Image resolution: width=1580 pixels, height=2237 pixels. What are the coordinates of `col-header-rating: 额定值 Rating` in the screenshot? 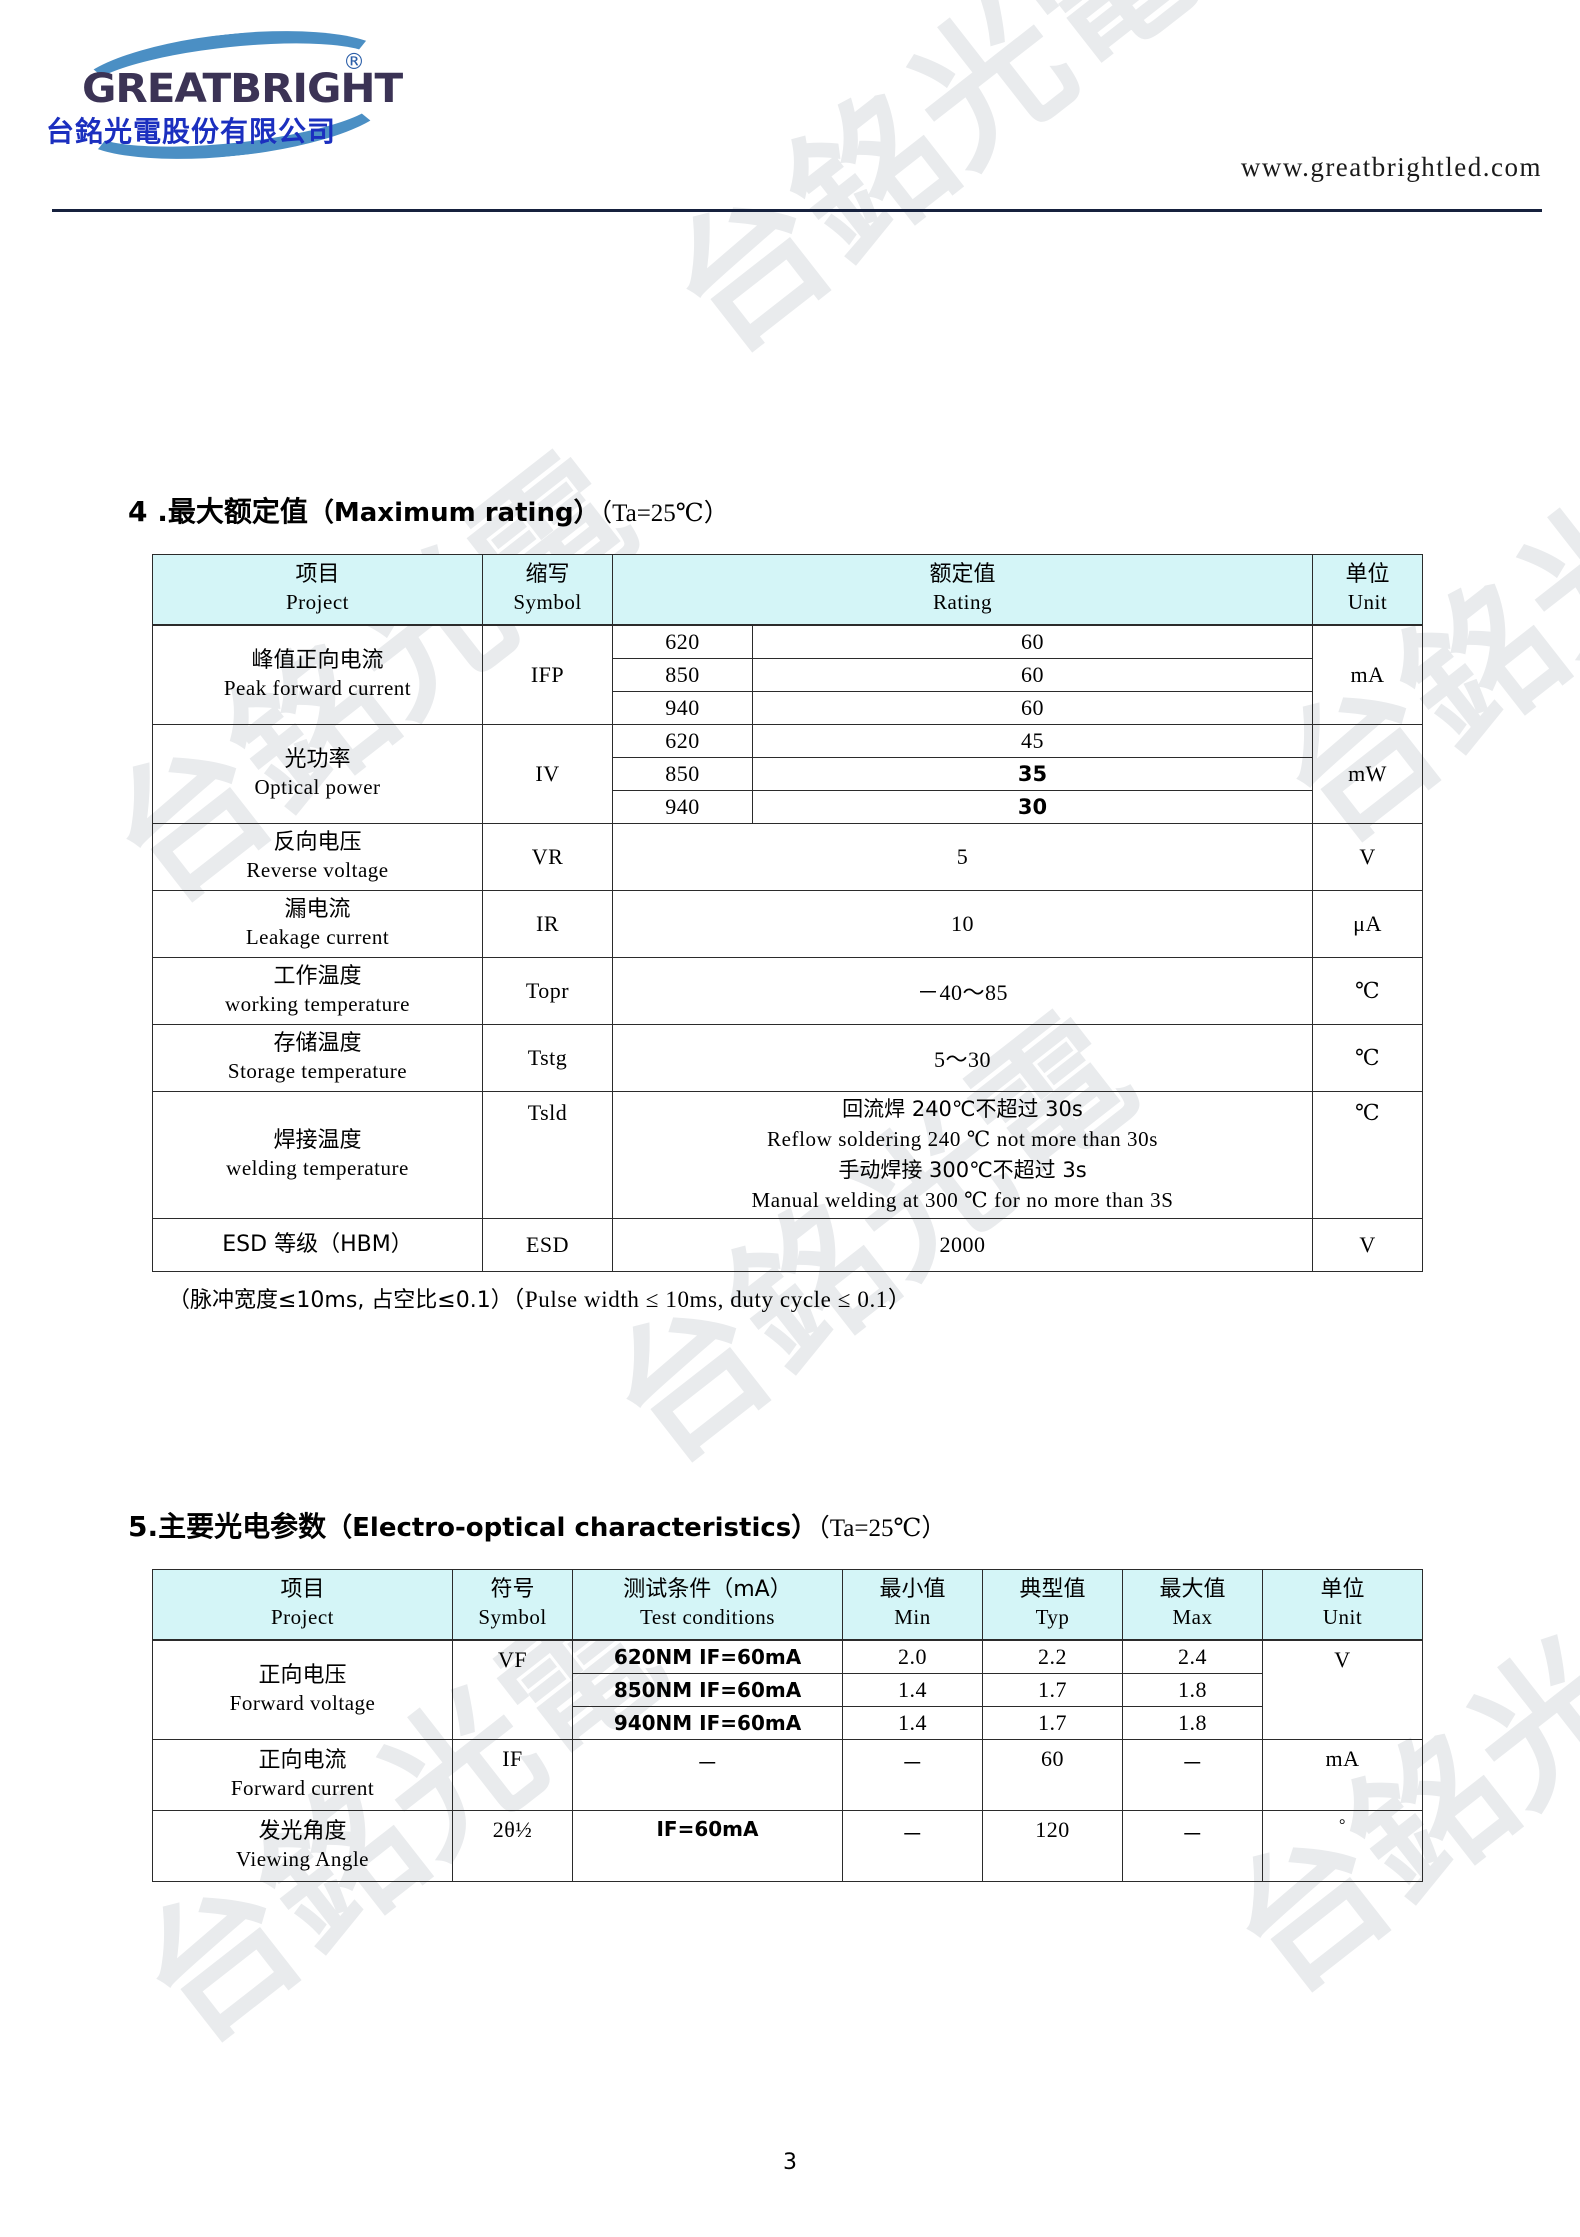 It's located at (962, 589).